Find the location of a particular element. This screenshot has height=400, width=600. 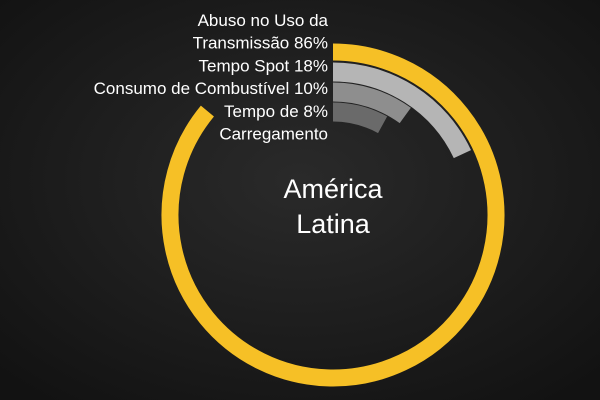

category-text: Tempo Spot is located at coordinates (244, 65).